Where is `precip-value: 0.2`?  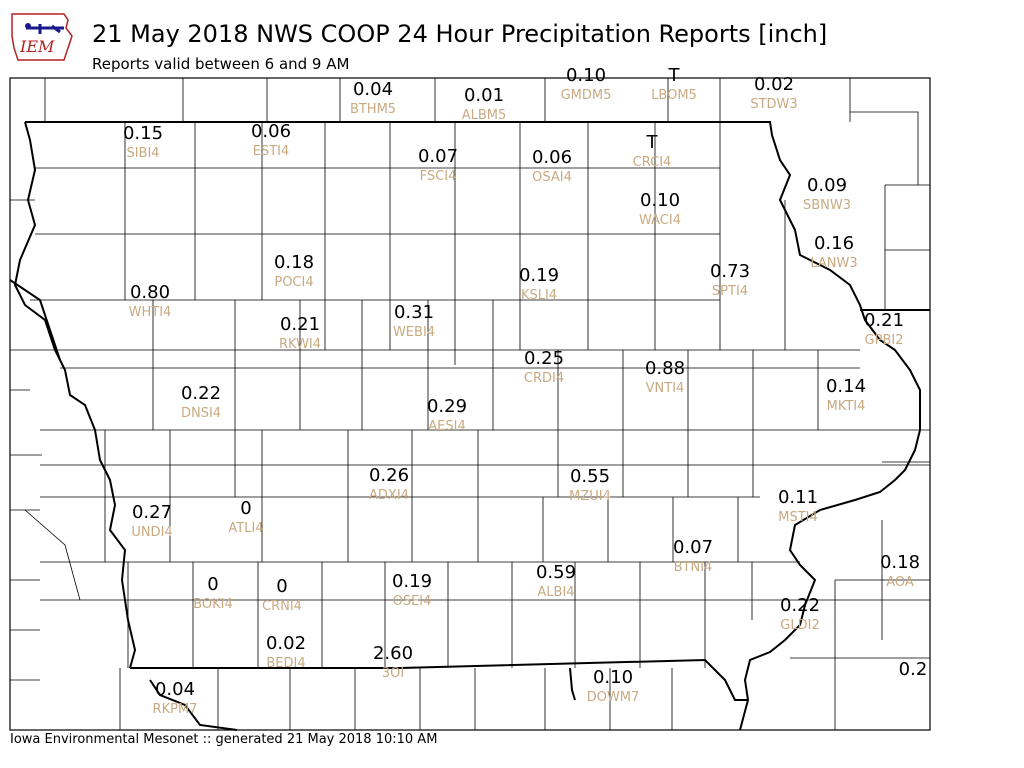
precip-value: 0.2 is located at coordinates (913, 669).